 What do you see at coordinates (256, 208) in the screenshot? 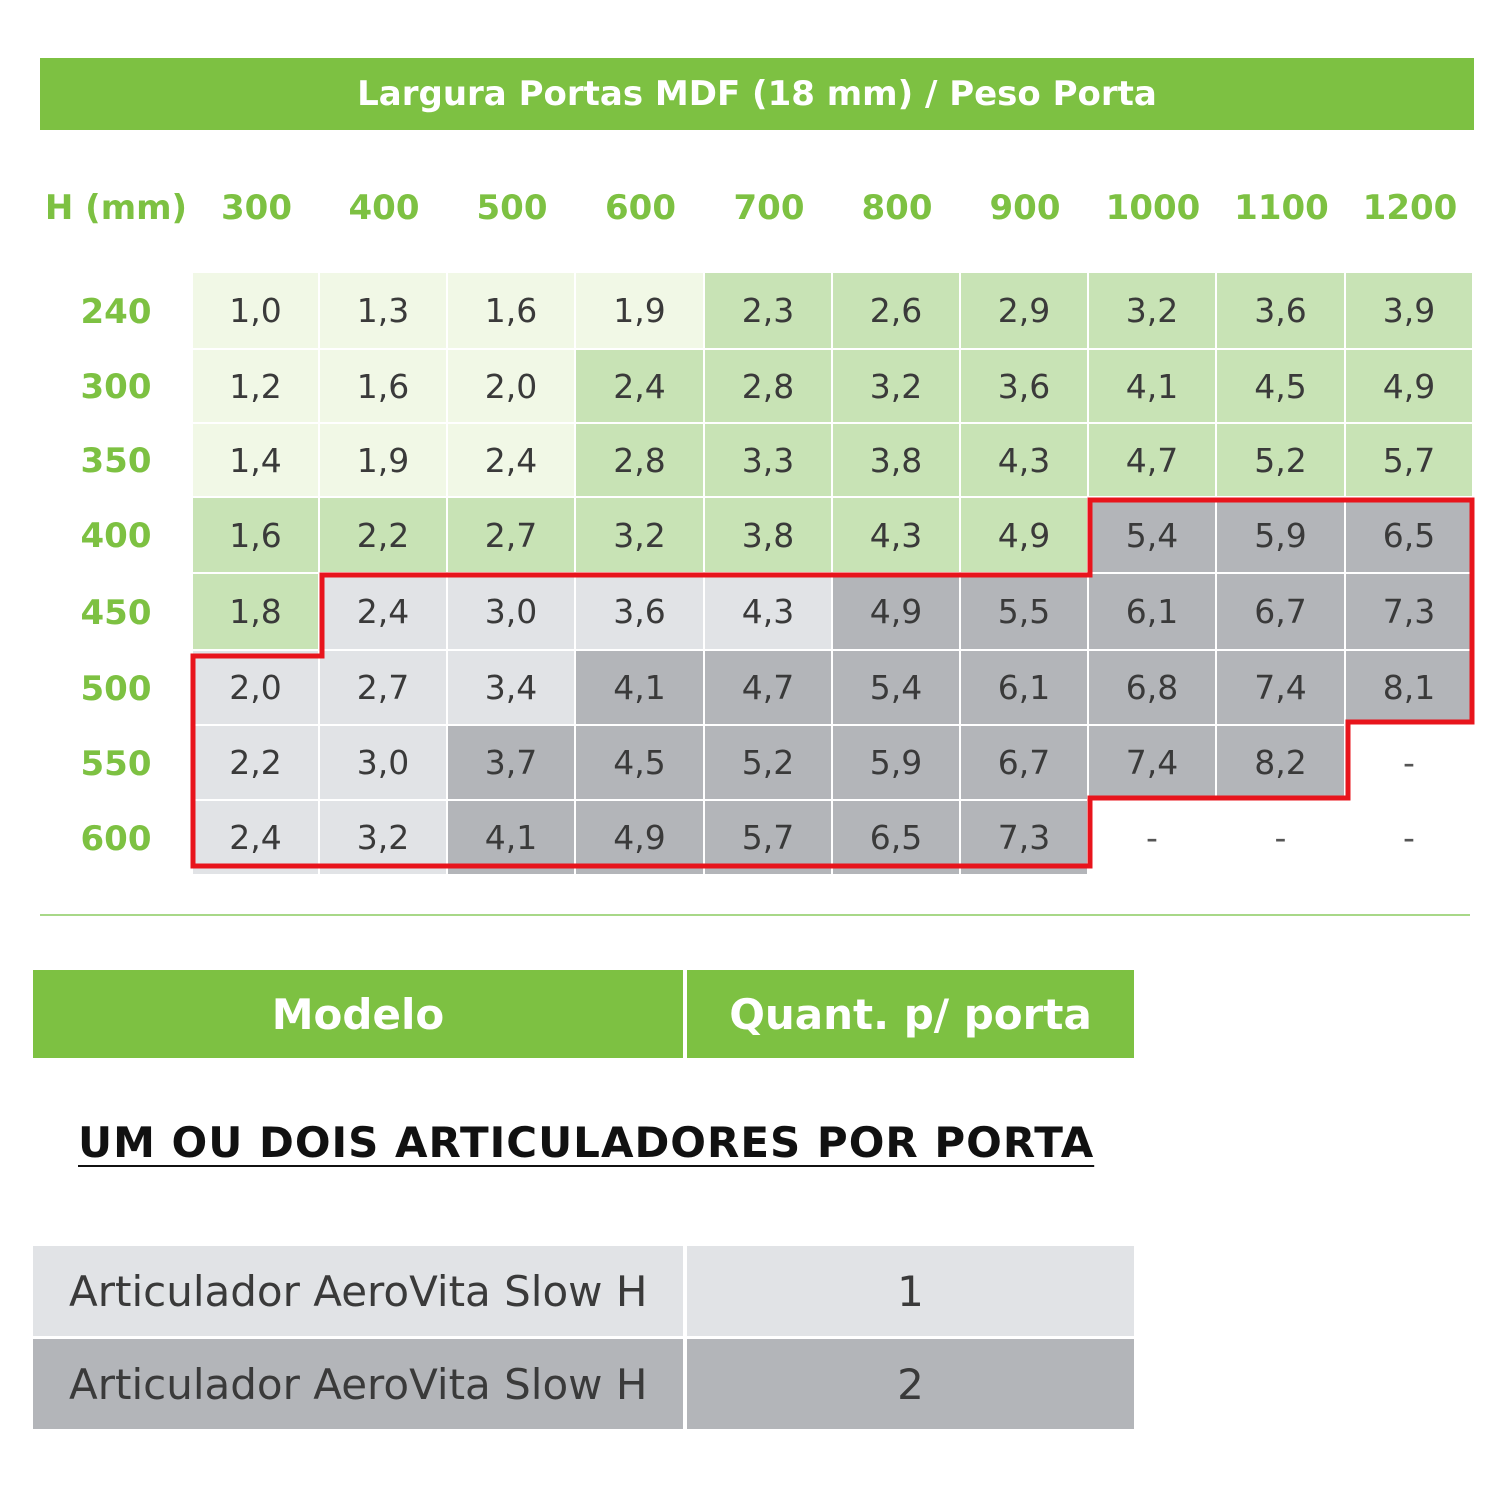
I see `width-header: 300` at bounding box center [256, 208].